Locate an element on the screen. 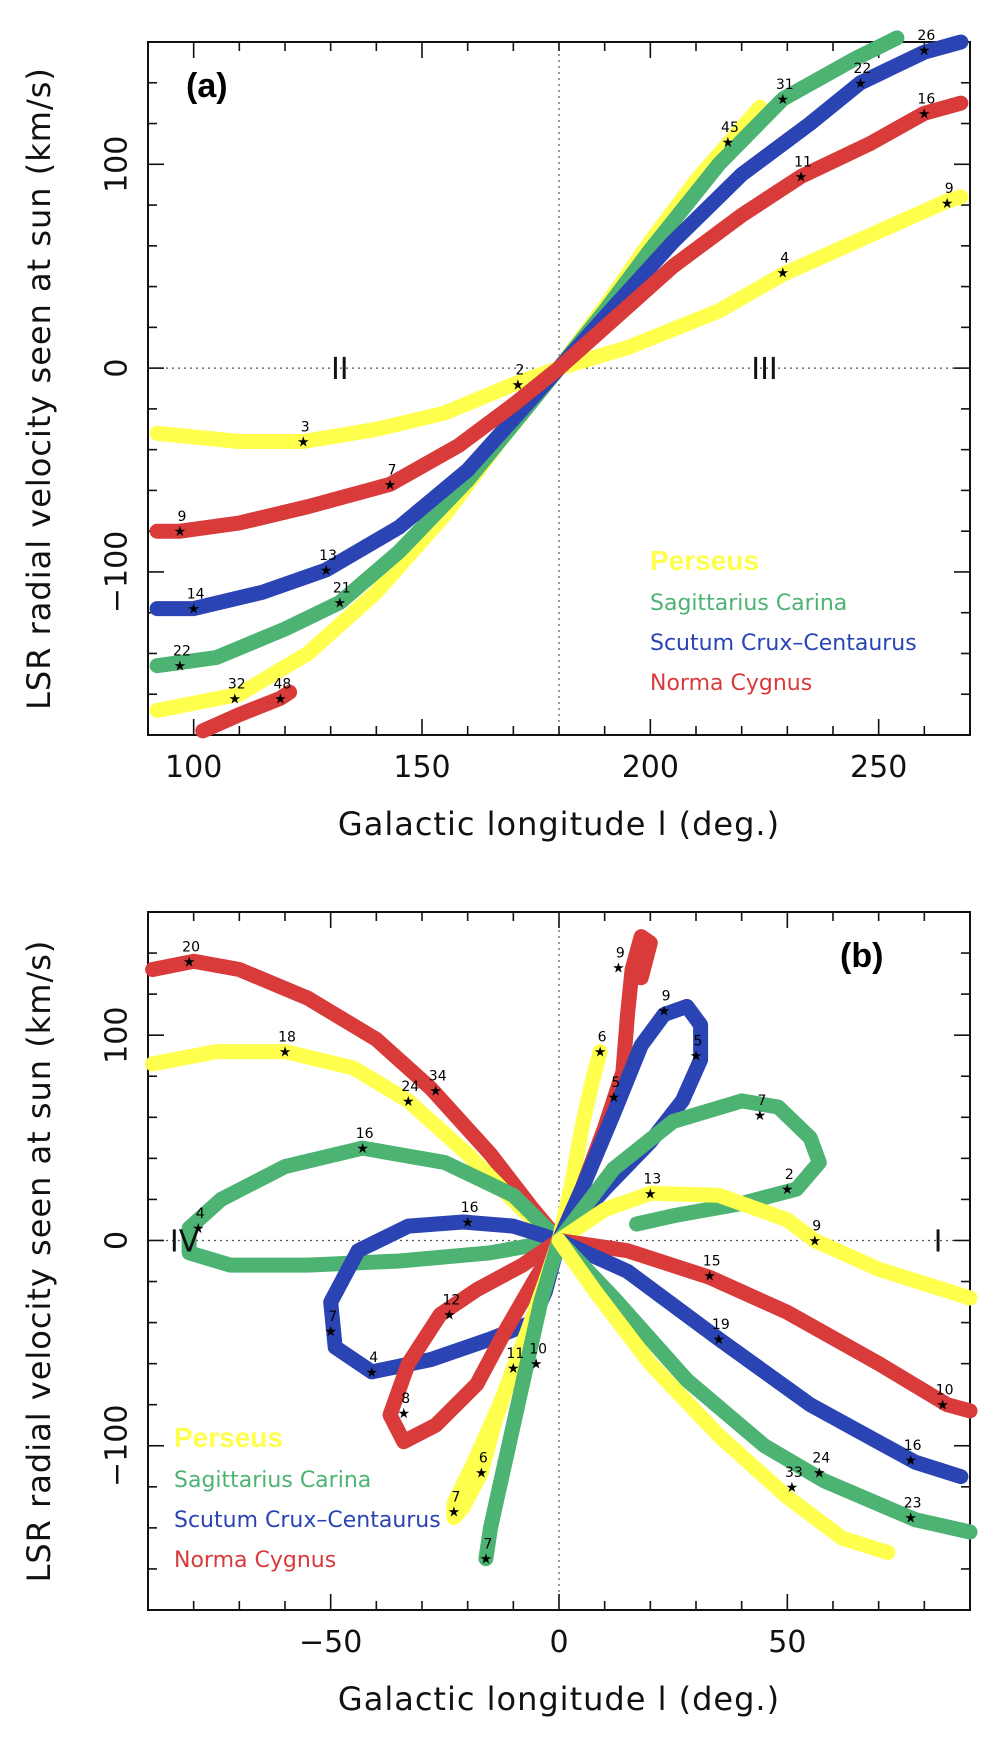 Image resolution: width=1002 pixels, height=1757 pixels. legend-entry-norma-cygnus: Norma Cygnus is located at coordinates (255, 1560).